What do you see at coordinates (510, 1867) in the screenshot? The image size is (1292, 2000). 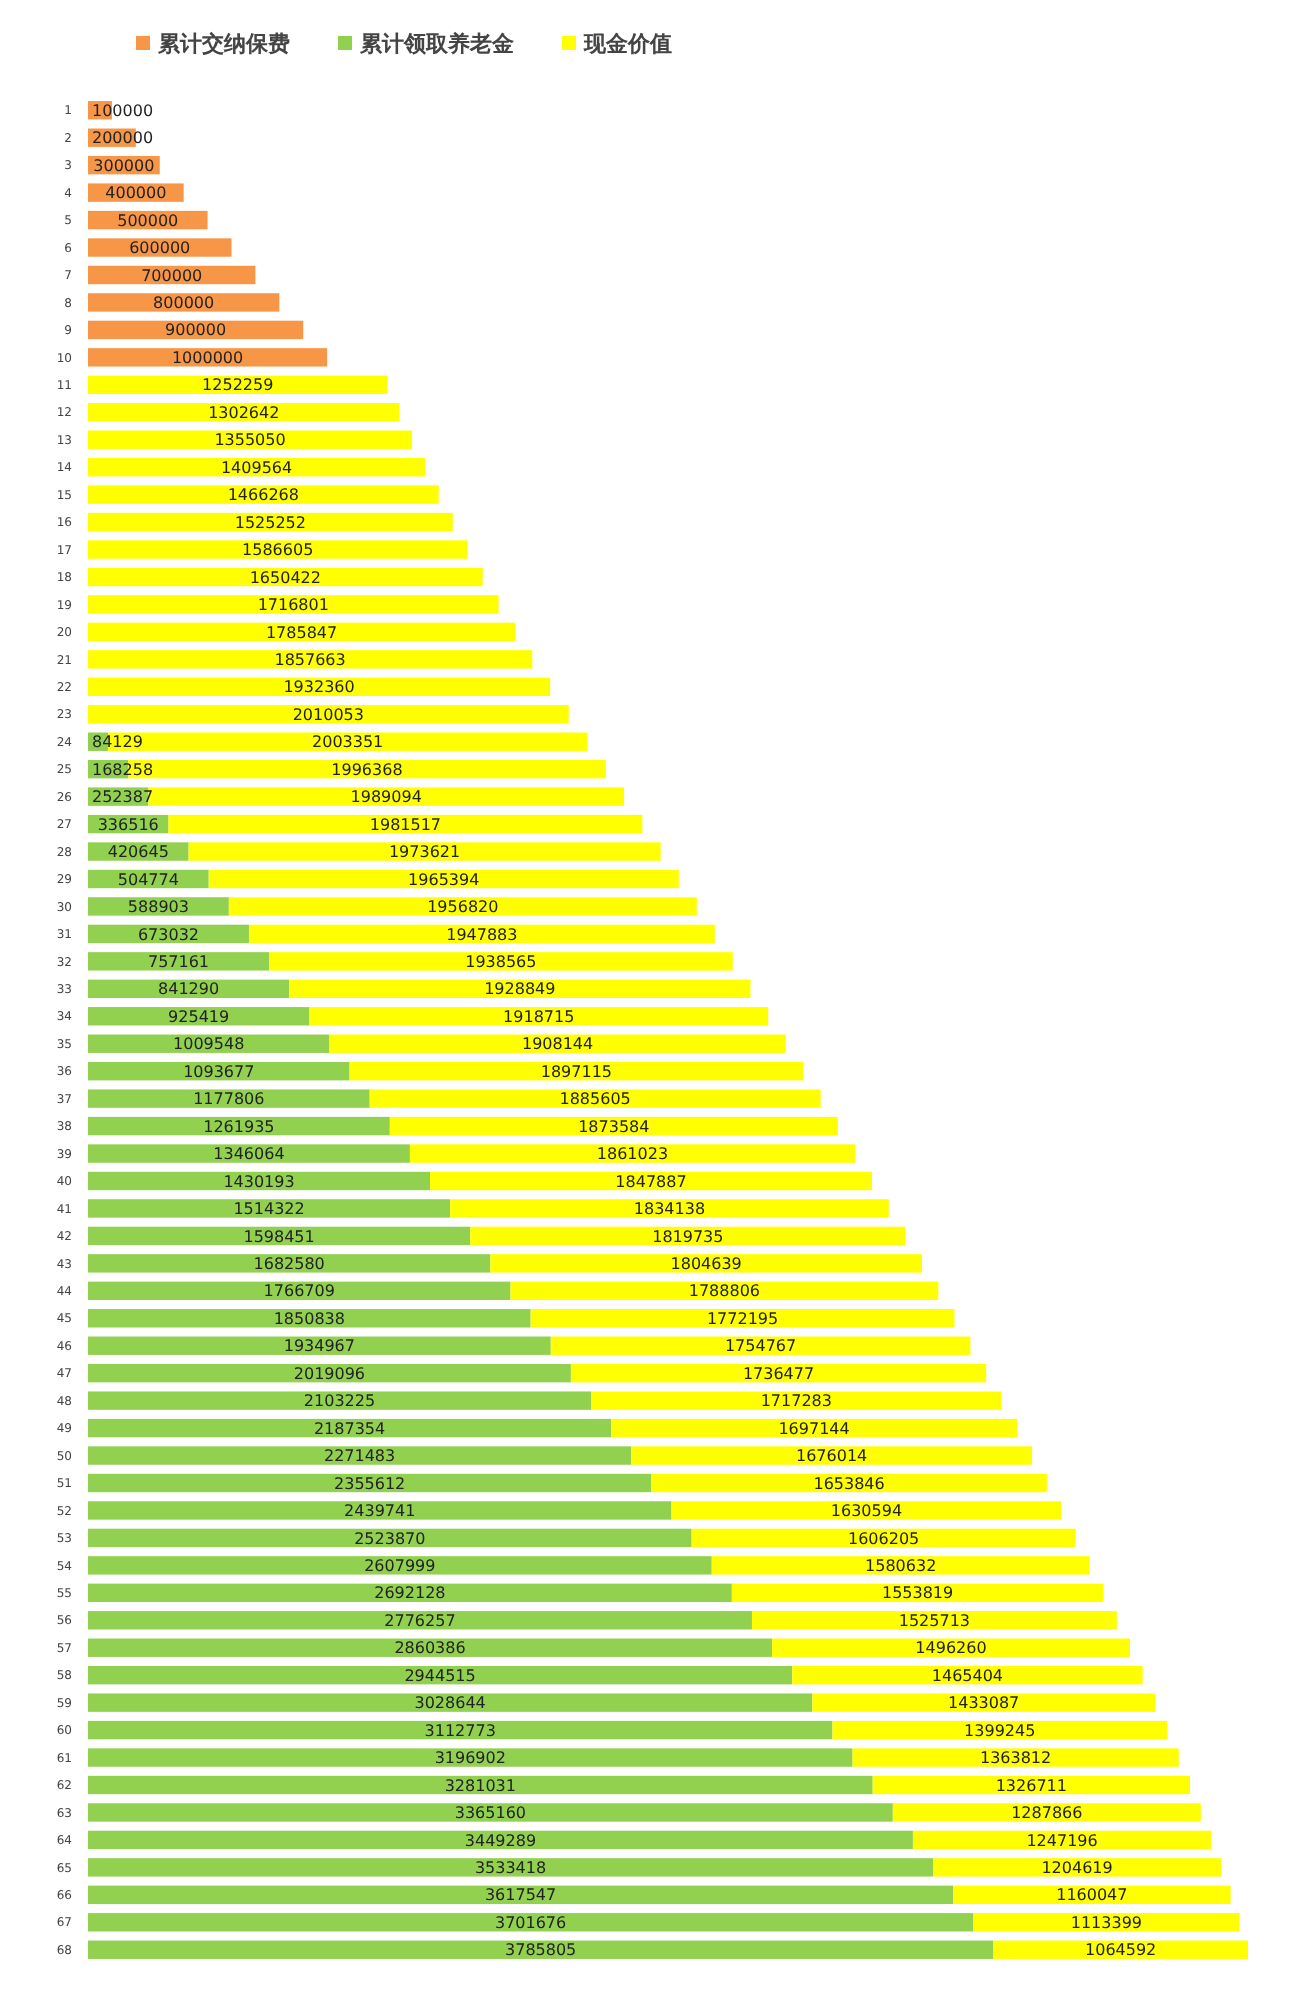 I see `data-label: 3533418` at bounding box center [510, 1867].